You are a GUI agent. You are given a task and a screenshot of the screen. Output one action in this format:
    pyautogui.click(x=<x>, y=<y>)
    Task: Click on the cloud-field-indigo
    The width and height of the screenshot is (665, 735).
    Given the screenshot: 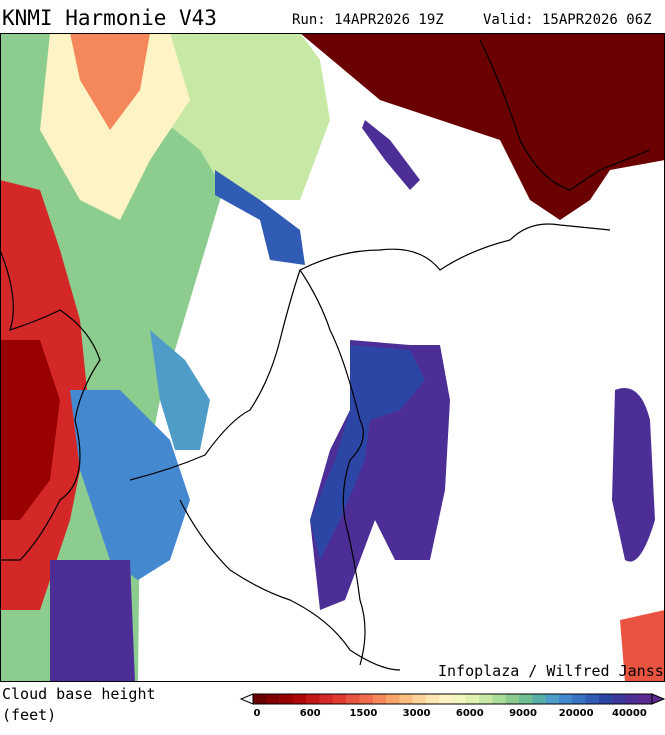 What is the action you would take?
    pyautogui.click(x=367, y=452)
    